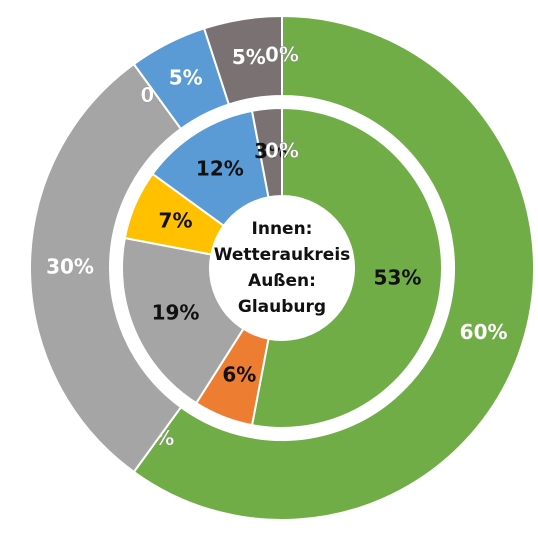 The width and height of the screenshot is (538, 533). I want to click on center-label: Glauburg, so click(282, 307).